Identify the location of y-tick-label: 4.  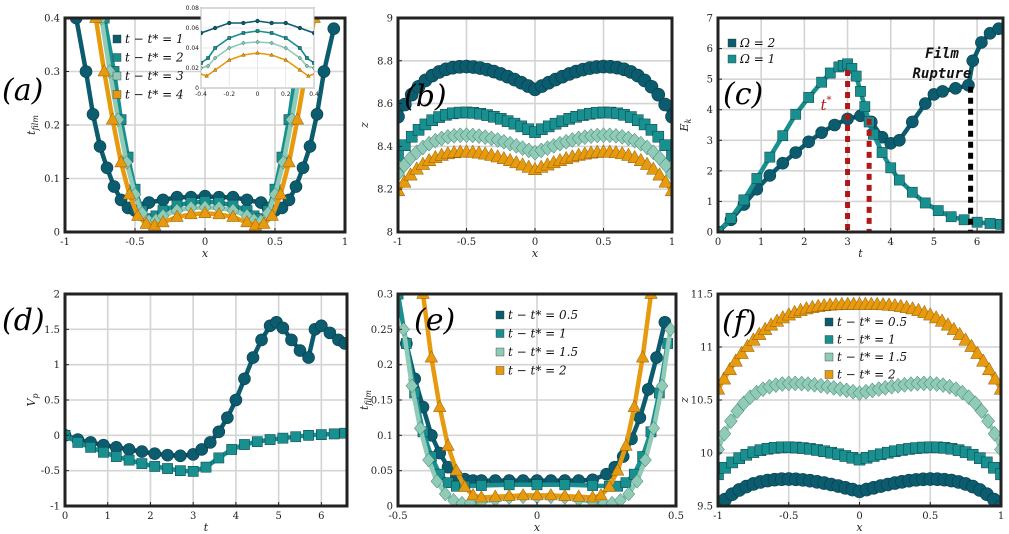
(710, 110).